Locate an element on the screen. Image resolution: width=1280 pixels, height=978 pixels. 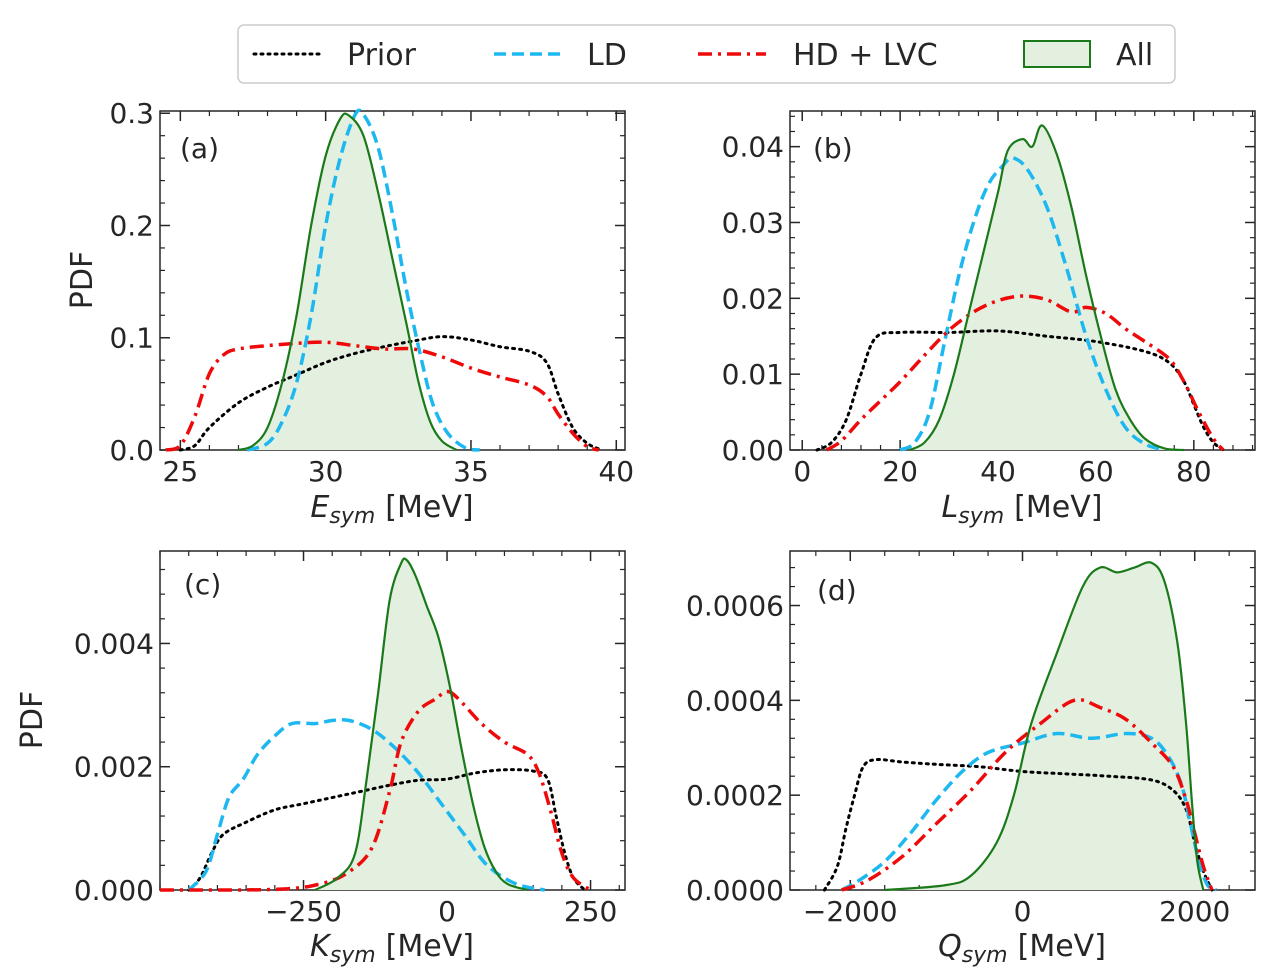
y-tick-label: 0.0 is located at coordinates (131, 450).